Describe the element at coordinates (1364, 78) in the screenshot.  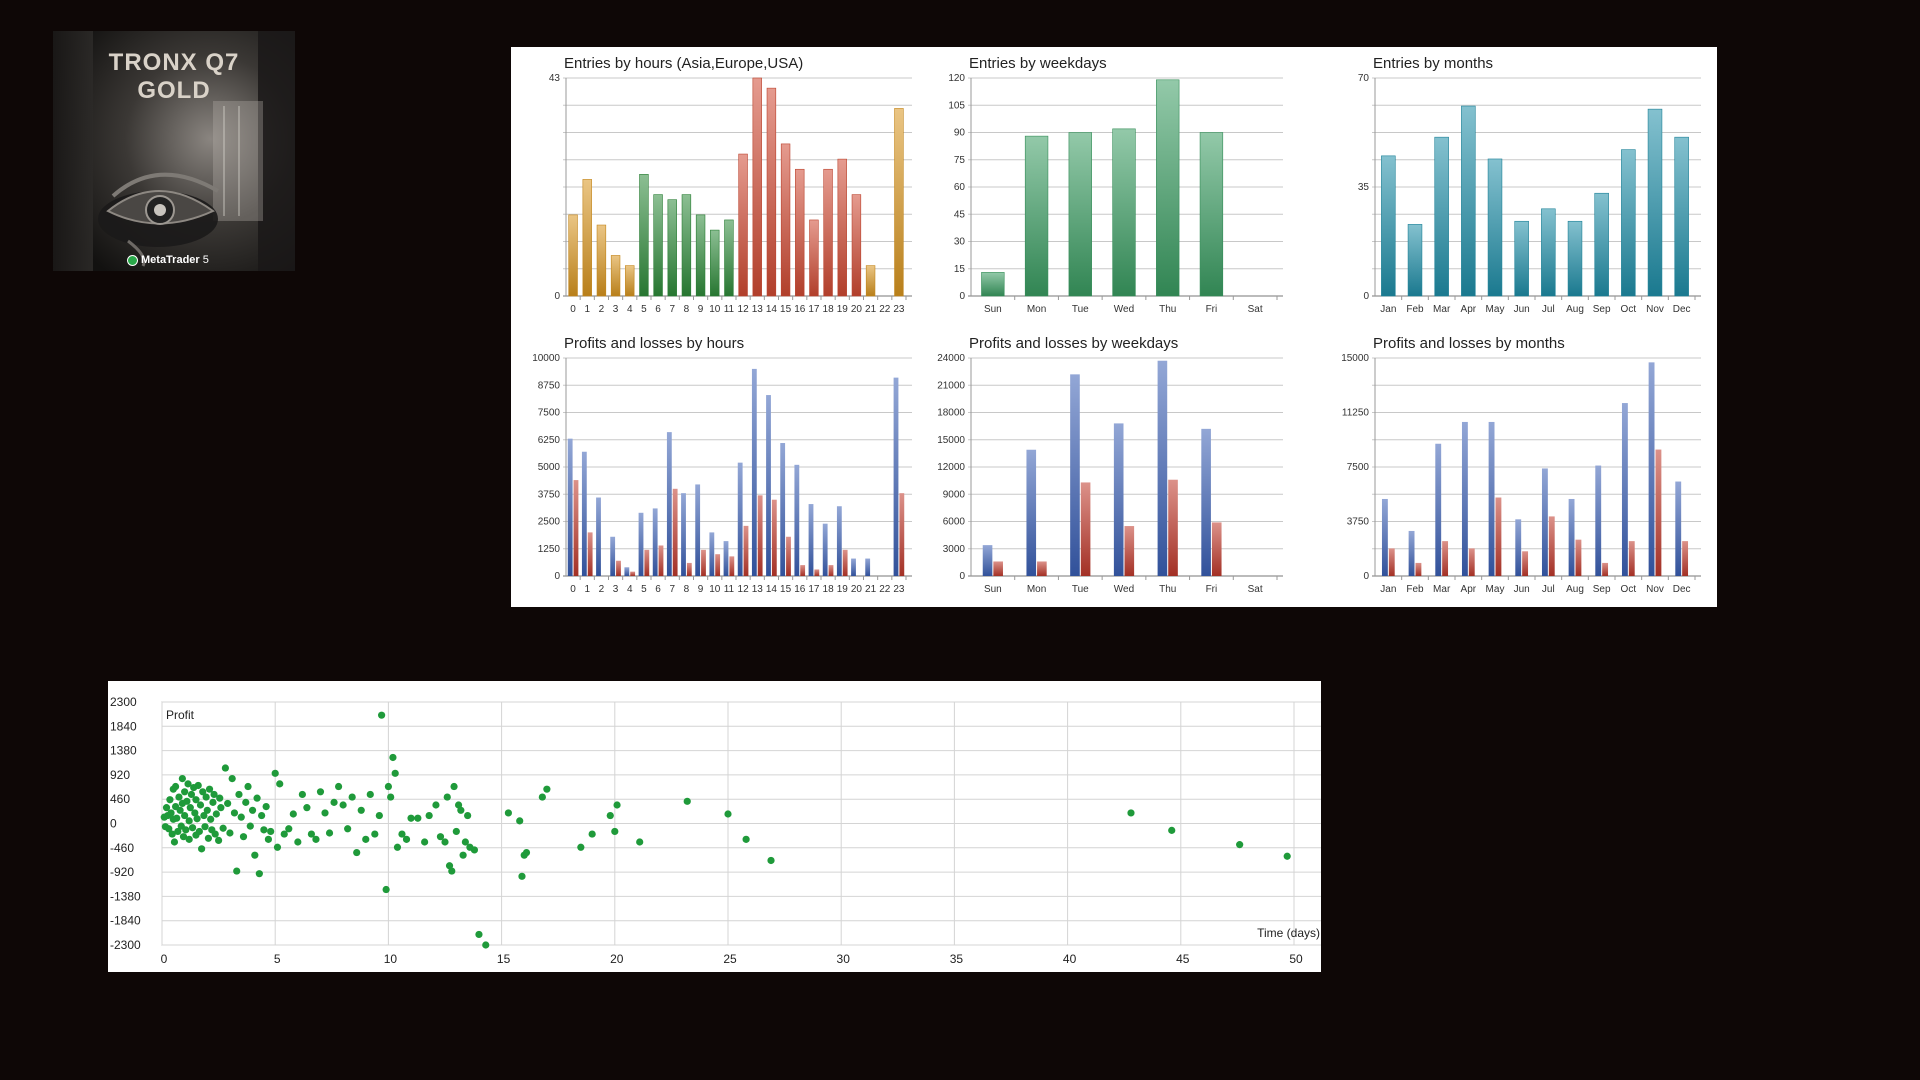
I see `y-tick-label: 70` at that location.